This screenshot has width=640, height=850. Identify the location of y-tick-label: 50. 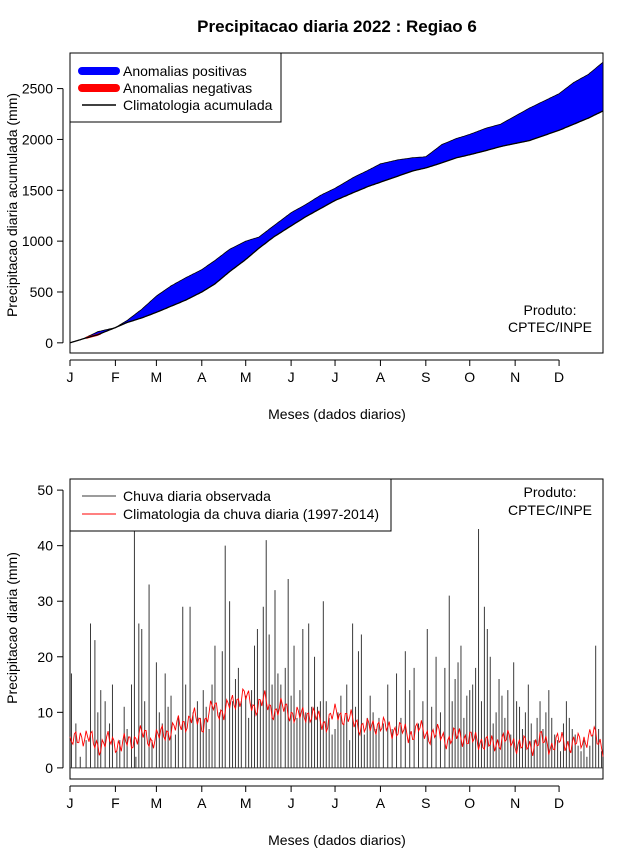
(45, 490).